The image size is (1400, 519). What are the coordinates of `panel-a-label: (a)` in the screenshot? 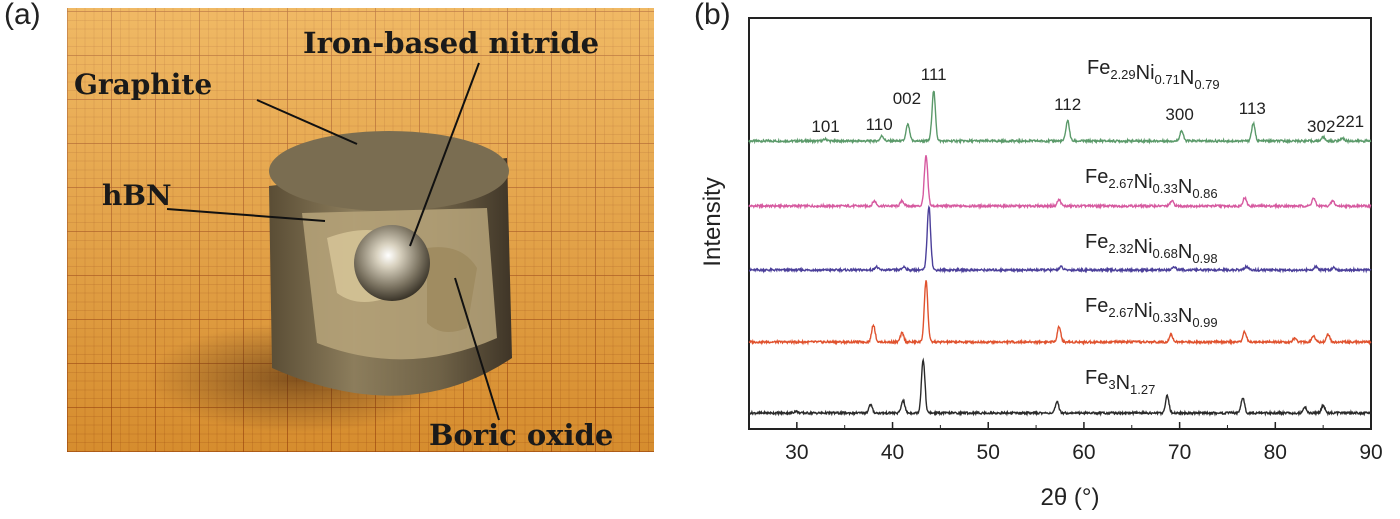 It's located at (22, 15).